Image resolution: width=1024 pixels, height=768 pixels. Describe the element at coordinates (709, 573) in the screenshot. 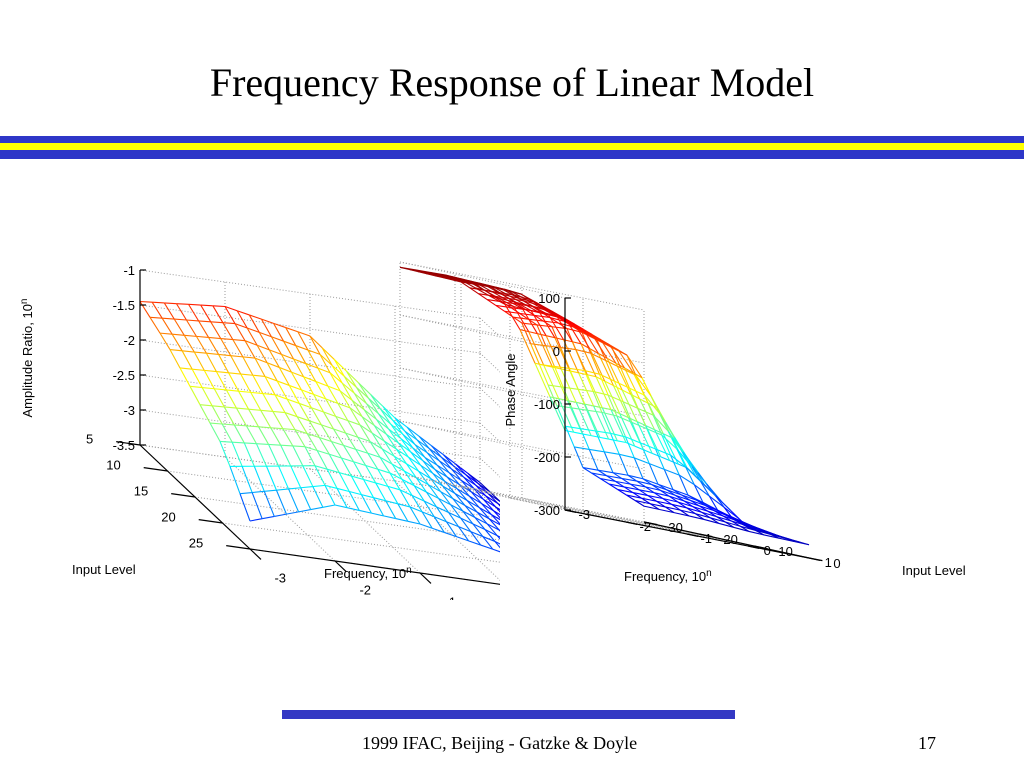

I see `right-x-axis-title-superscript: n` at that location.